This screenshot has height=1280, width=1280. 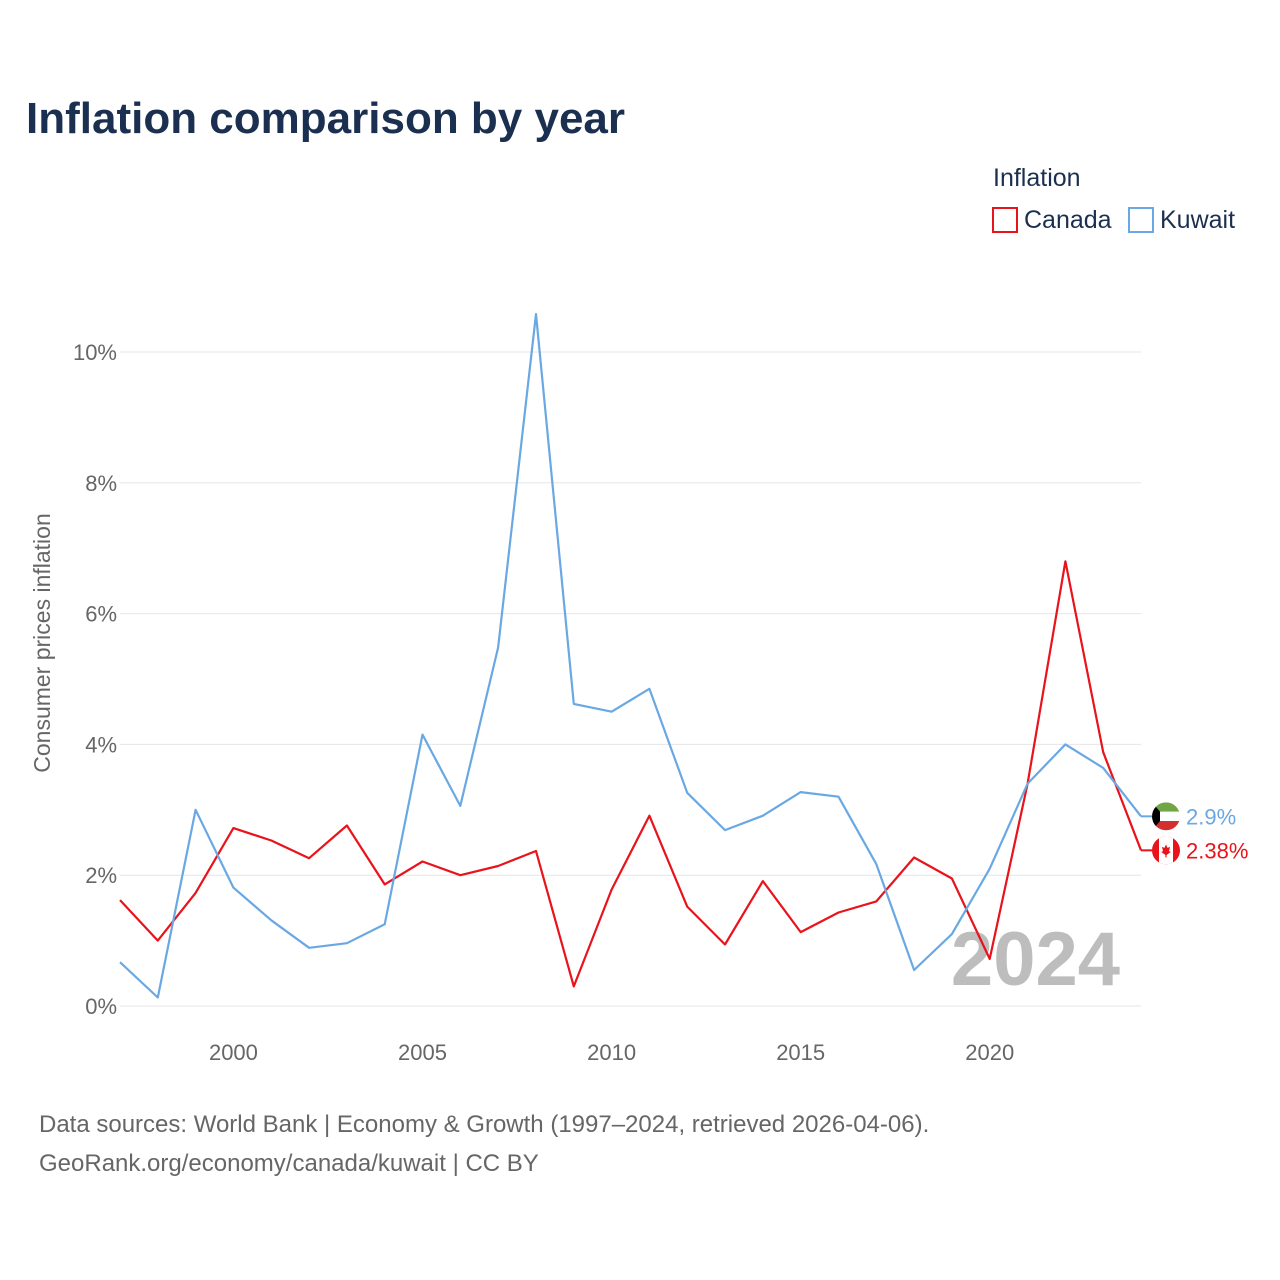 I want to click on chart-title: Inflation comparison by year, so click(x=325, y=118).